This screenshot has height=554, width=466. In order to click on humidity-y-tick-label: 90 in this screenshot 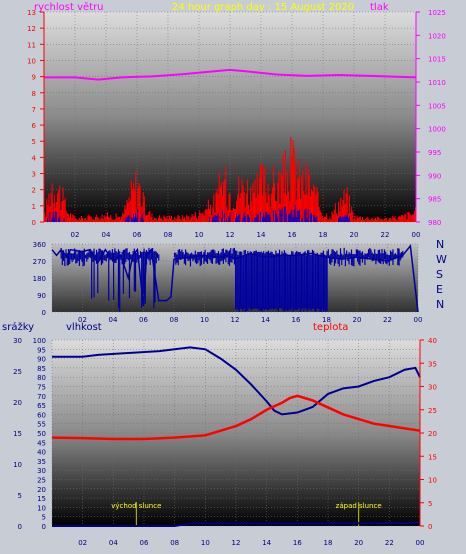, I will do `click(41, 360)`.